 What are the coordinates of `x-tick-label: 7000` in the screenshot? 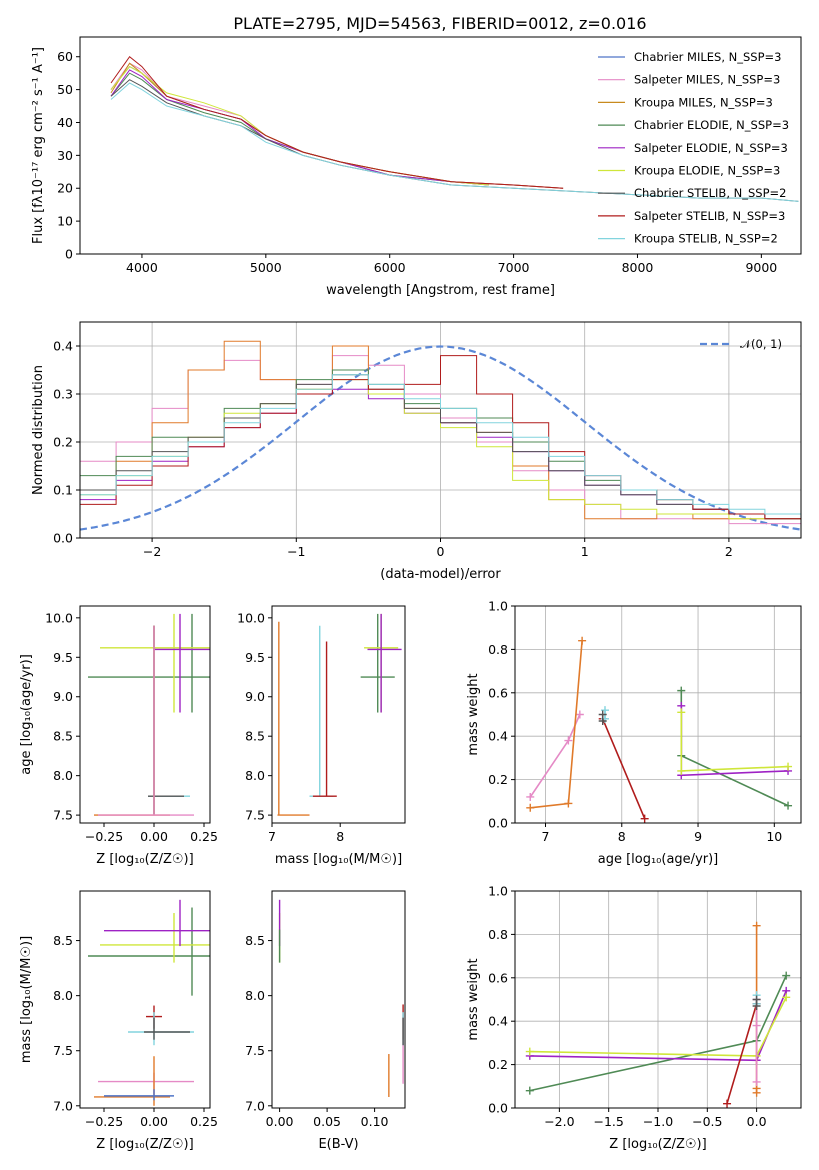 It's located at (514, 267).